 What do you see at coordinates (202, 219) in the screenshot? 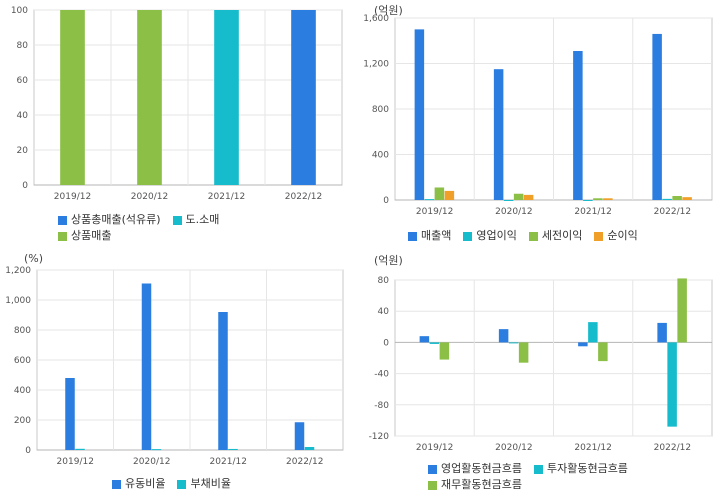
I see `legend-label: 도.소매` at bounding box center [202, 219].